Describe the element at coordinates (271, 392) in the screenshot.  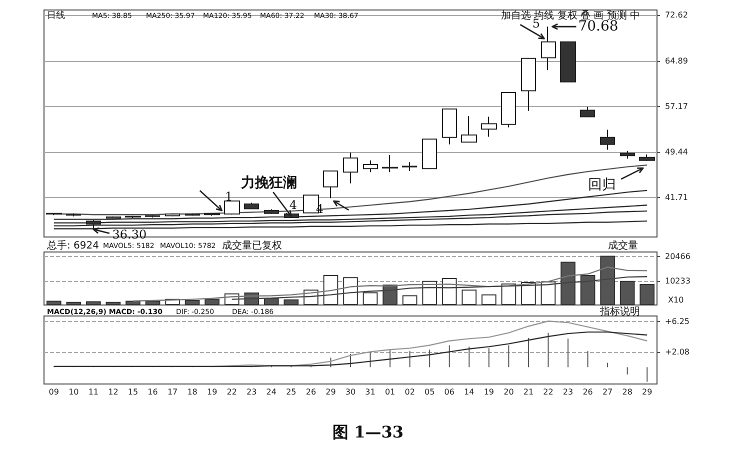
I see `x-tick-label: 24` at that location.